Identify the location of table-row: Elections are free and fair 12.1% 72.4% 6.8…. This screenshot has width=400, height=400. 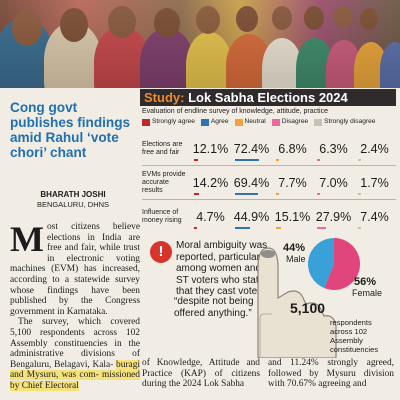
(269, 149).